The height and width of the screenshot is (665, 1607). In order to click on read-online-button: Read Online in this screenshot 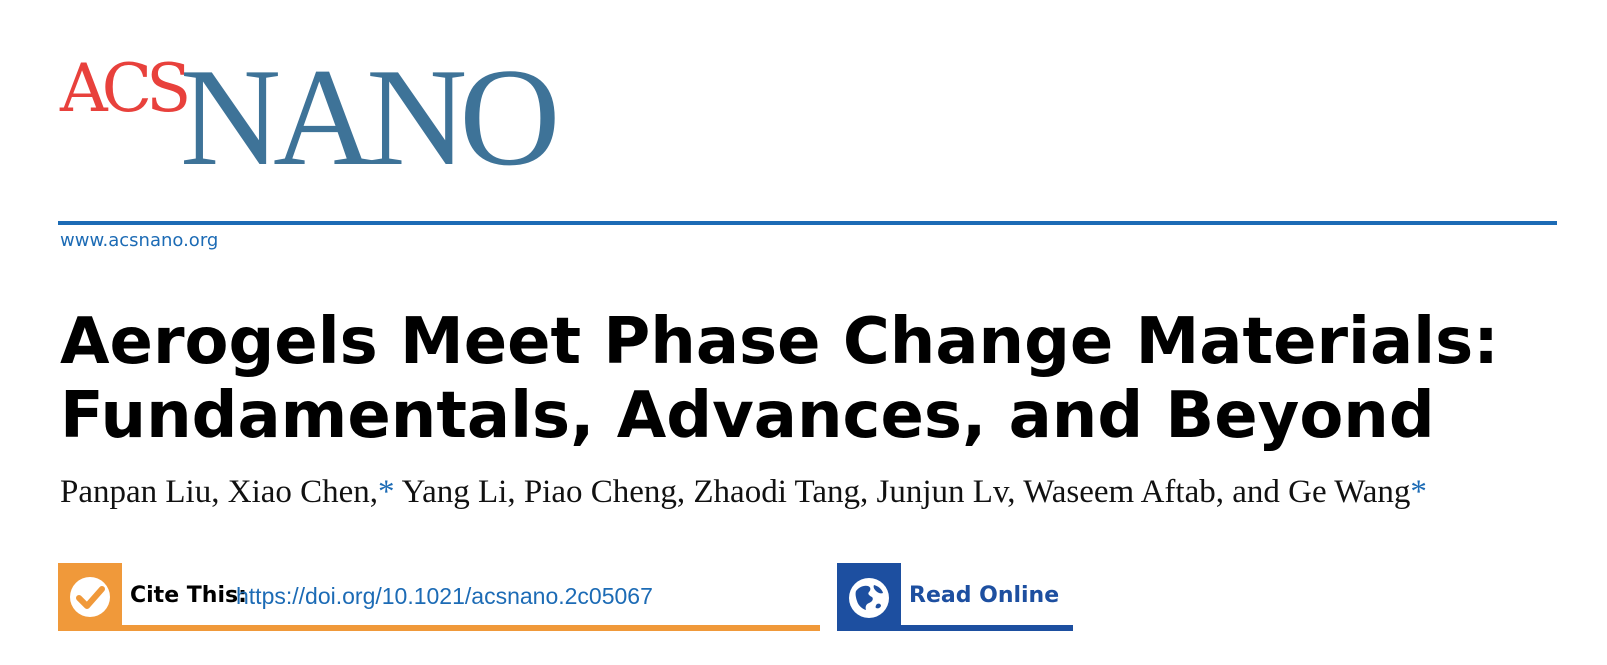, I will do `click(955, 597)`.